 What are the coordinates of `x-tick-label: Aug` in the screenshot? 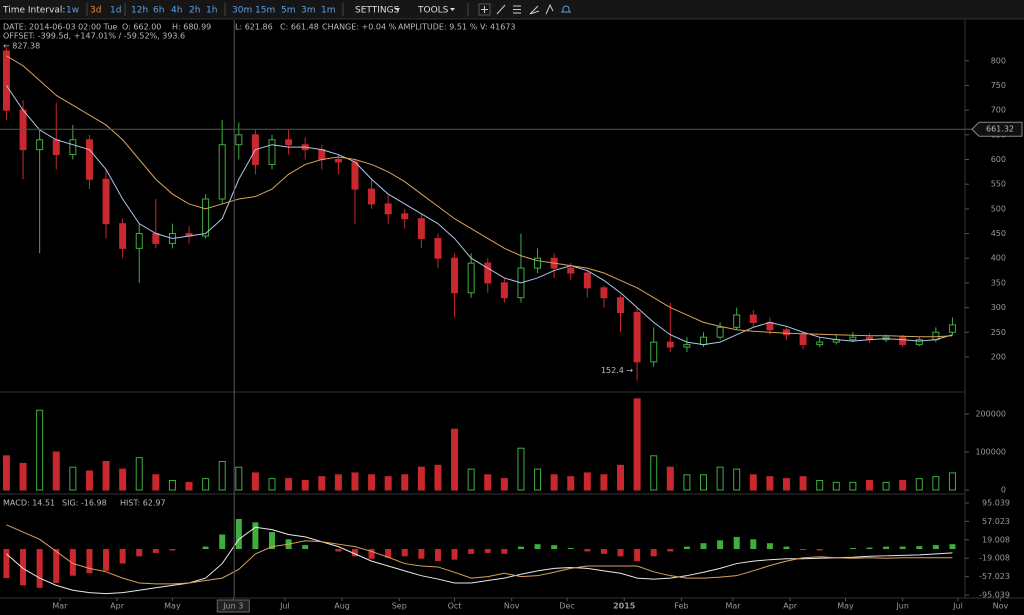 It's located at (342, 606).